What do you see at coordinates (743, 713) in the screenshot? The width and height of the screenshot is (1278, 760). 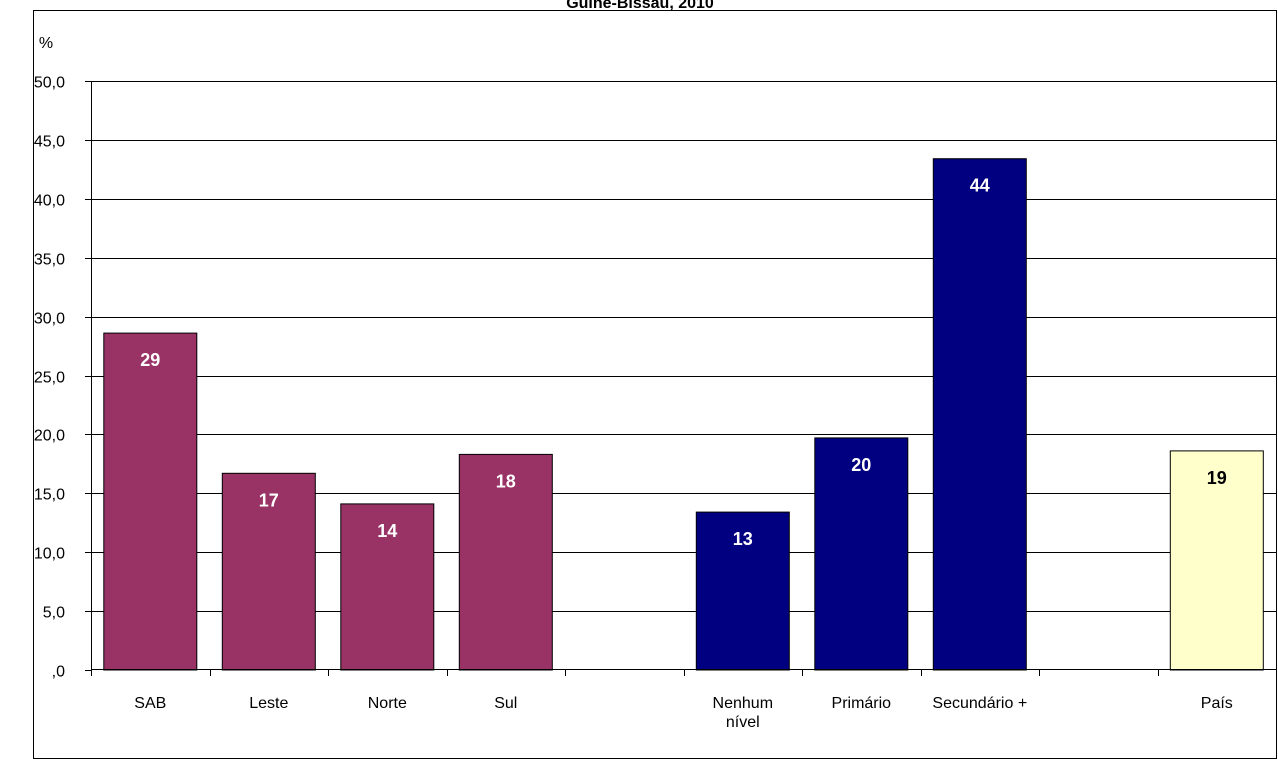 I see `x-tick-label: Nenhum nível` at bounding box center [743, 713].